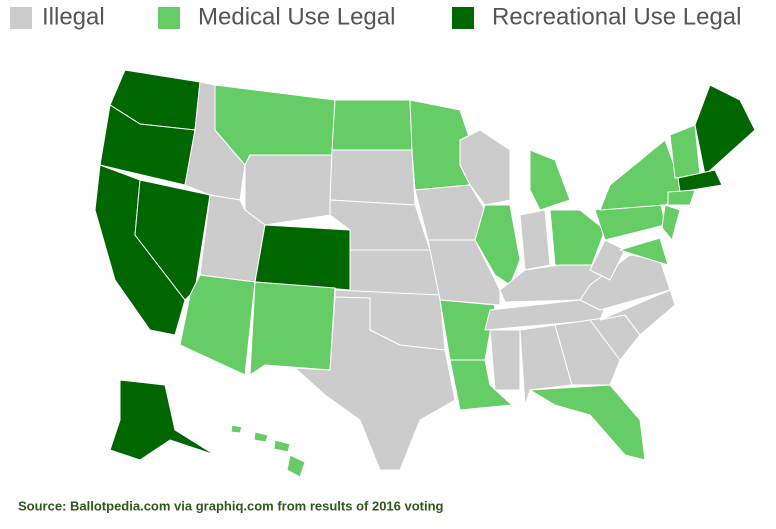 This screenshot has width=776, height=529. What do you see at coordinates (73, 16) in the screenshot?
I see `legend-label: Illegal` at bounding box center [73, 16].